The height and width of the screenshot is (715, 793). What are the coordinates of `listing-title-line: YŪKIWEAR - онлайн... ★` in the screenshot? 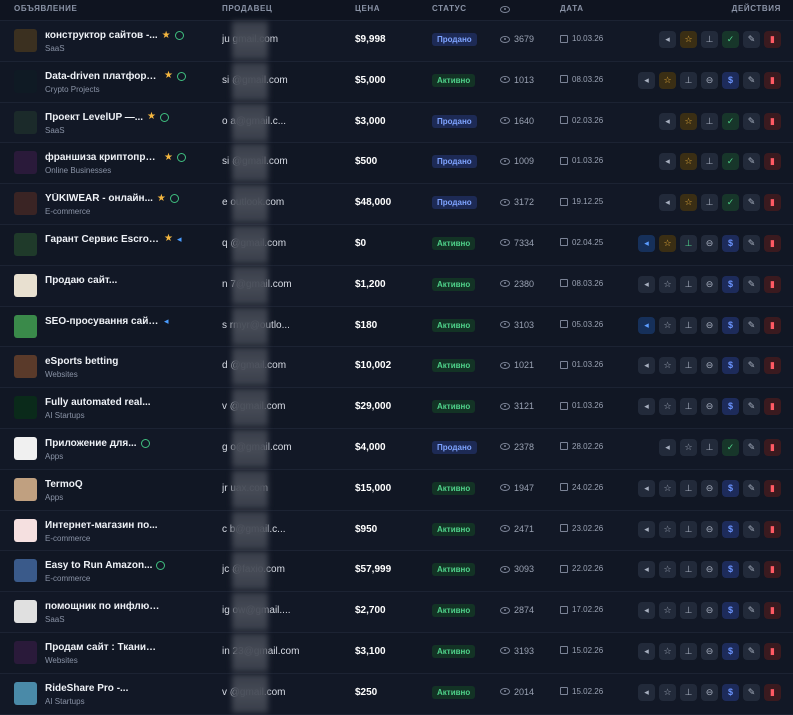 It's located at (130, 198).